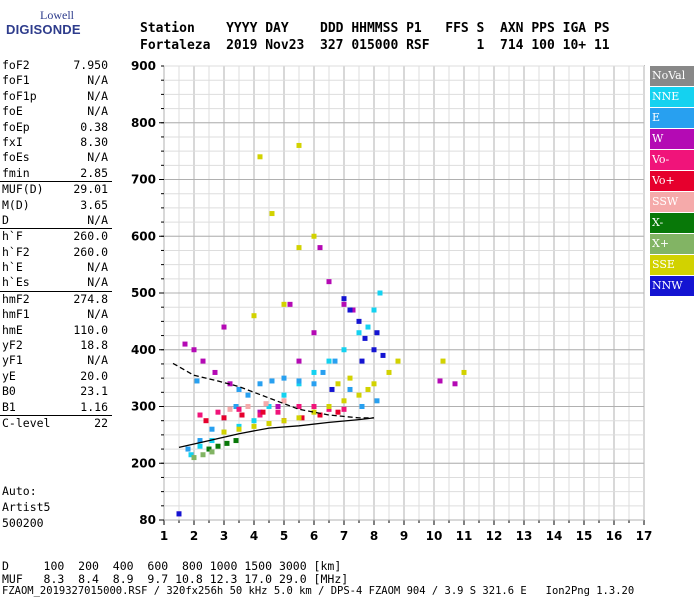 The image size is (700, 600). What do you see at coordinates (56, 236) in the screenshot?
I see `param-row: h`F 260.0` at bounding box center [56, 236].